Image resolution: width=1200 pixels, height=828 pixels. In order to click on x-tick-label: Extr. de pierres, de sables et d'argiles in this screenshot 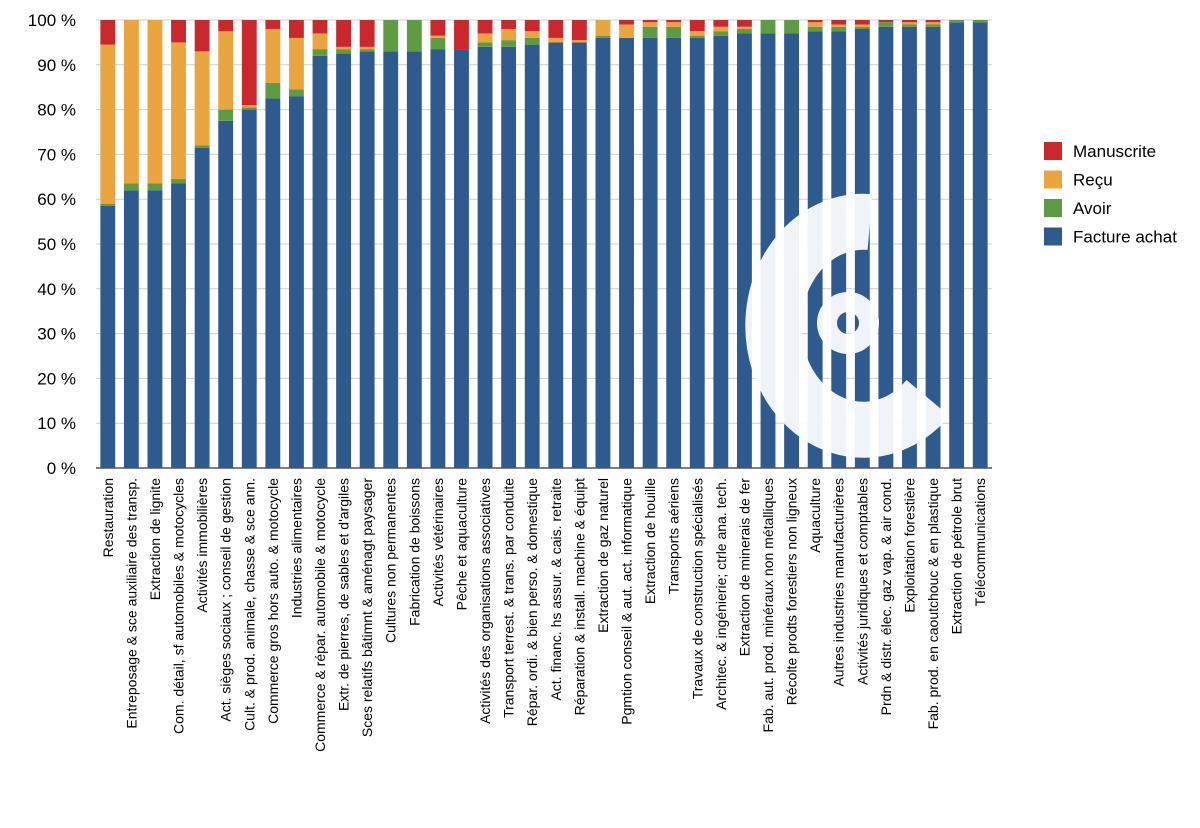, I will do `click(344, 594)`.